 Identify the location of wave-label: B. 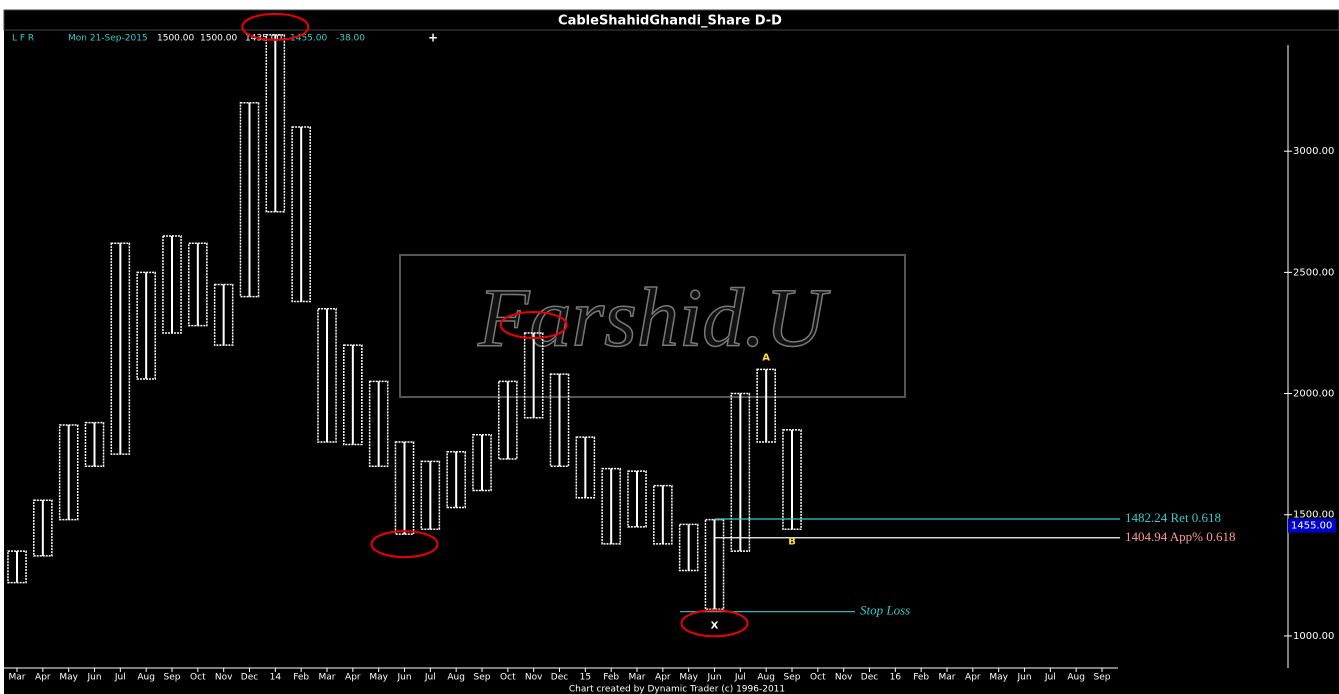
(792, 541).